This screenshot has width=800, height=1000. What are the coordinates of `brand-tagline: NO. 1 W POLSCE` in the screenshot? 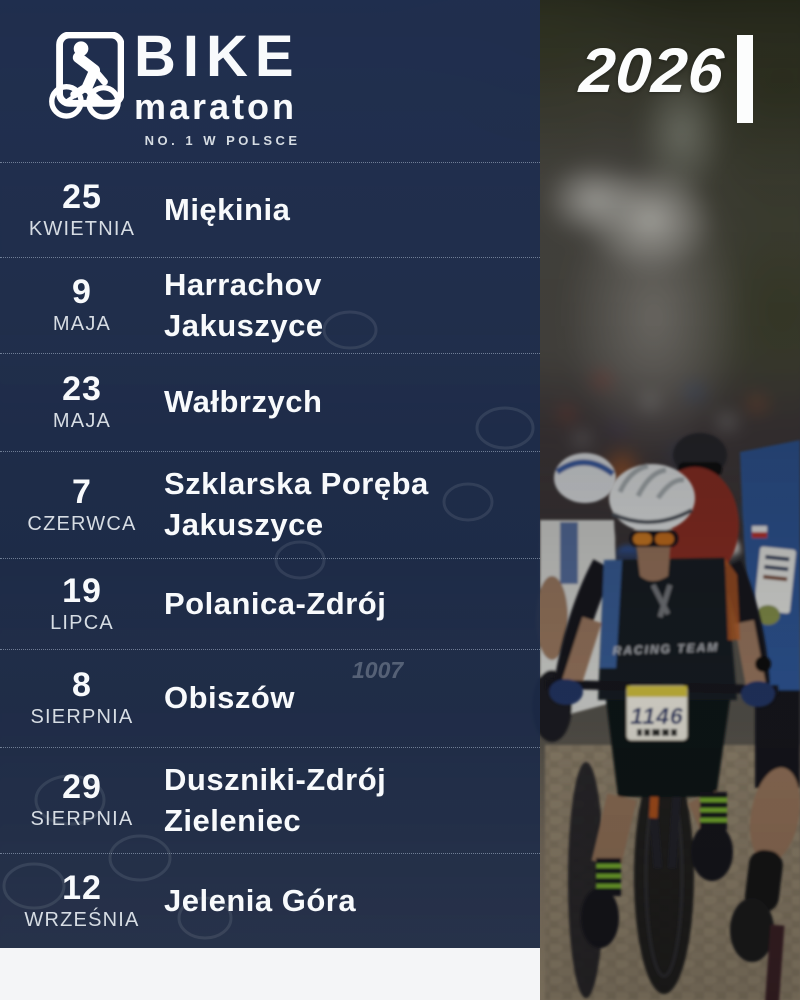 It's located at (222, 140).